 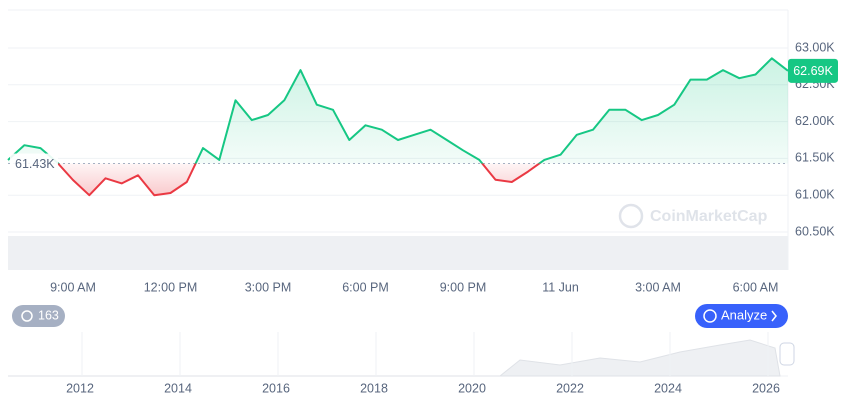 I want to click on x-tick-label: 12:00 PM, so click(x=171, y=287).